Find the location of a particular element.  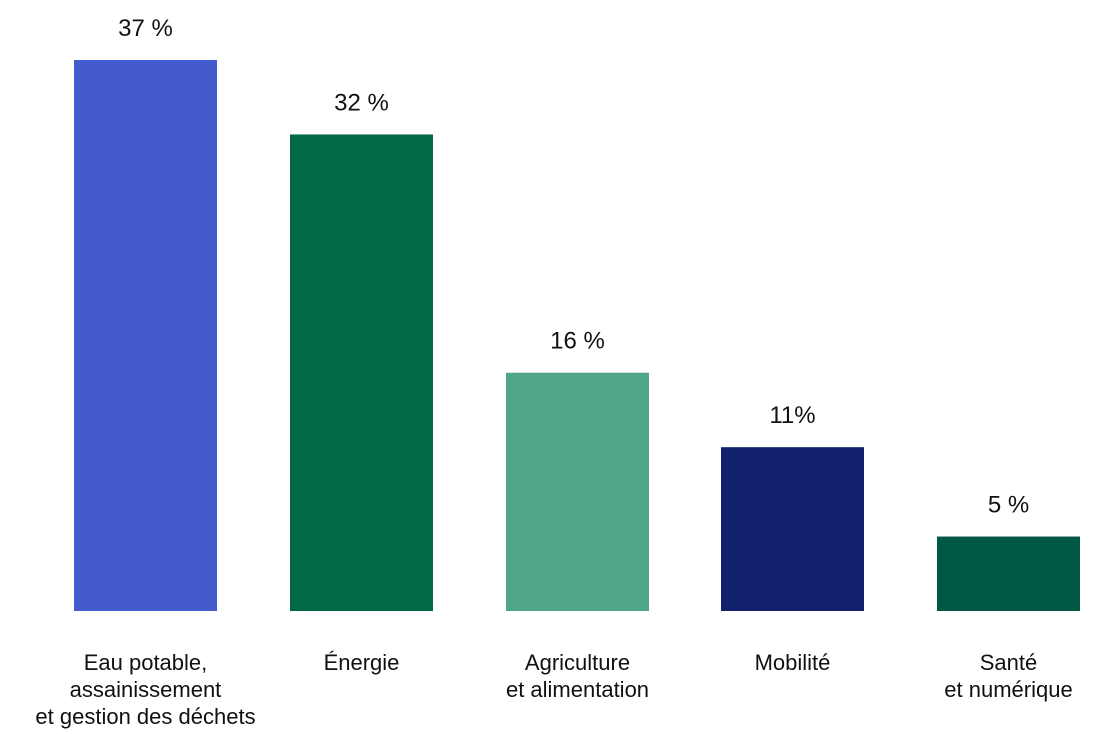

category-label-3: Agriculture et alimentation is located at coordinates (577, 676).